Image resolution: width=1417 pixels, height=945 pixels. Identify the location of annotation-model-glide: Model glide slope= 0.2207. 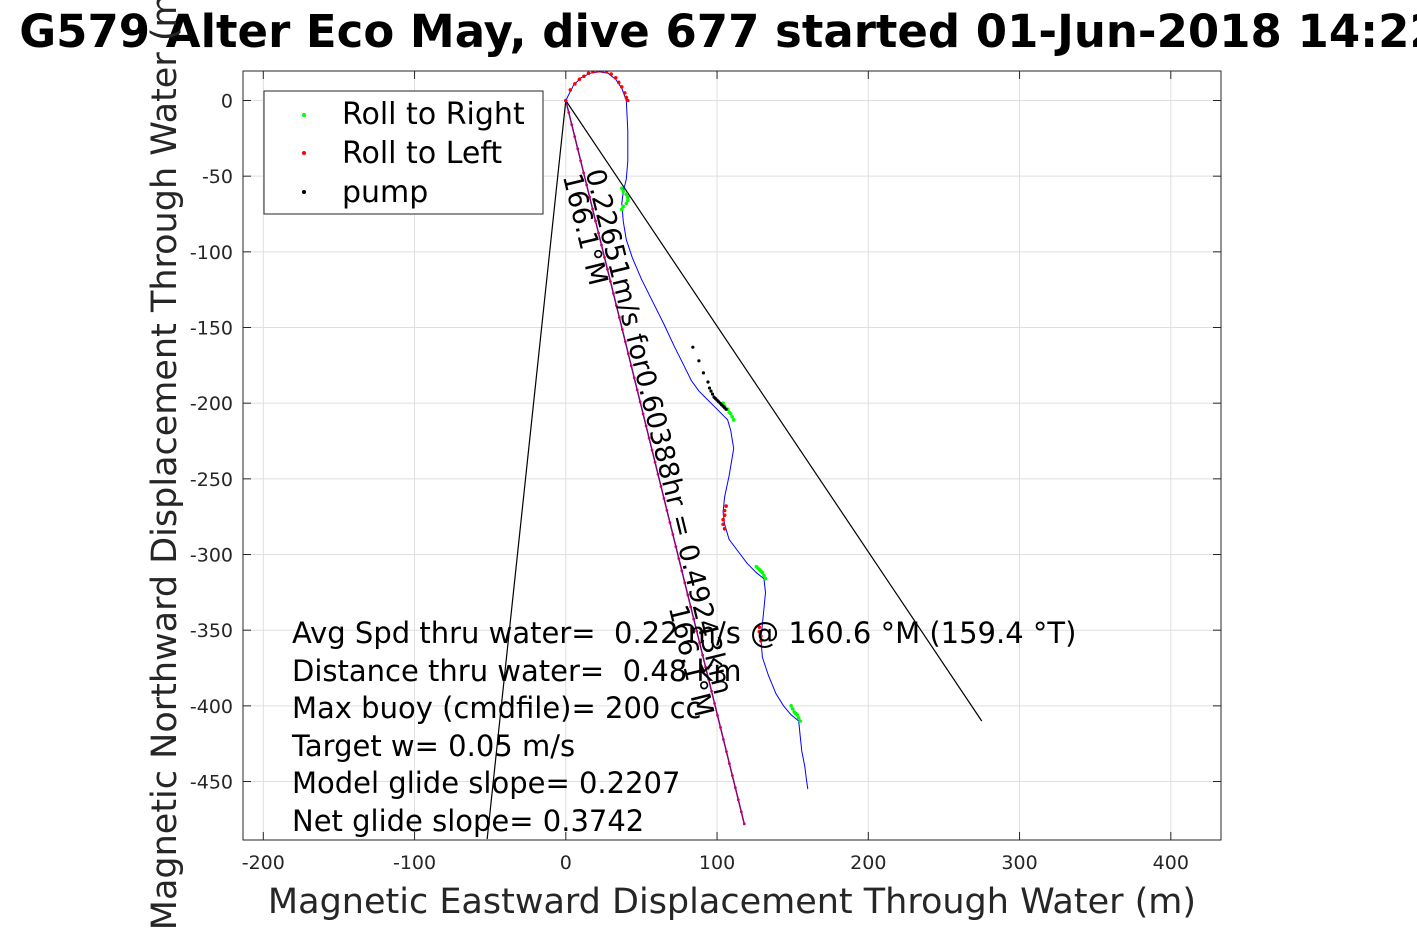
(486, 783).